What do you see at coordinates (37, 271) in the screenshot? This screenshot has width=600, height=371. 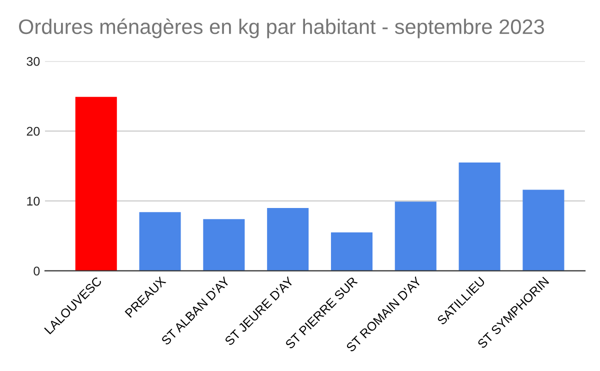 I see `y-tick-label: 0` at bounding box center [37, 271].